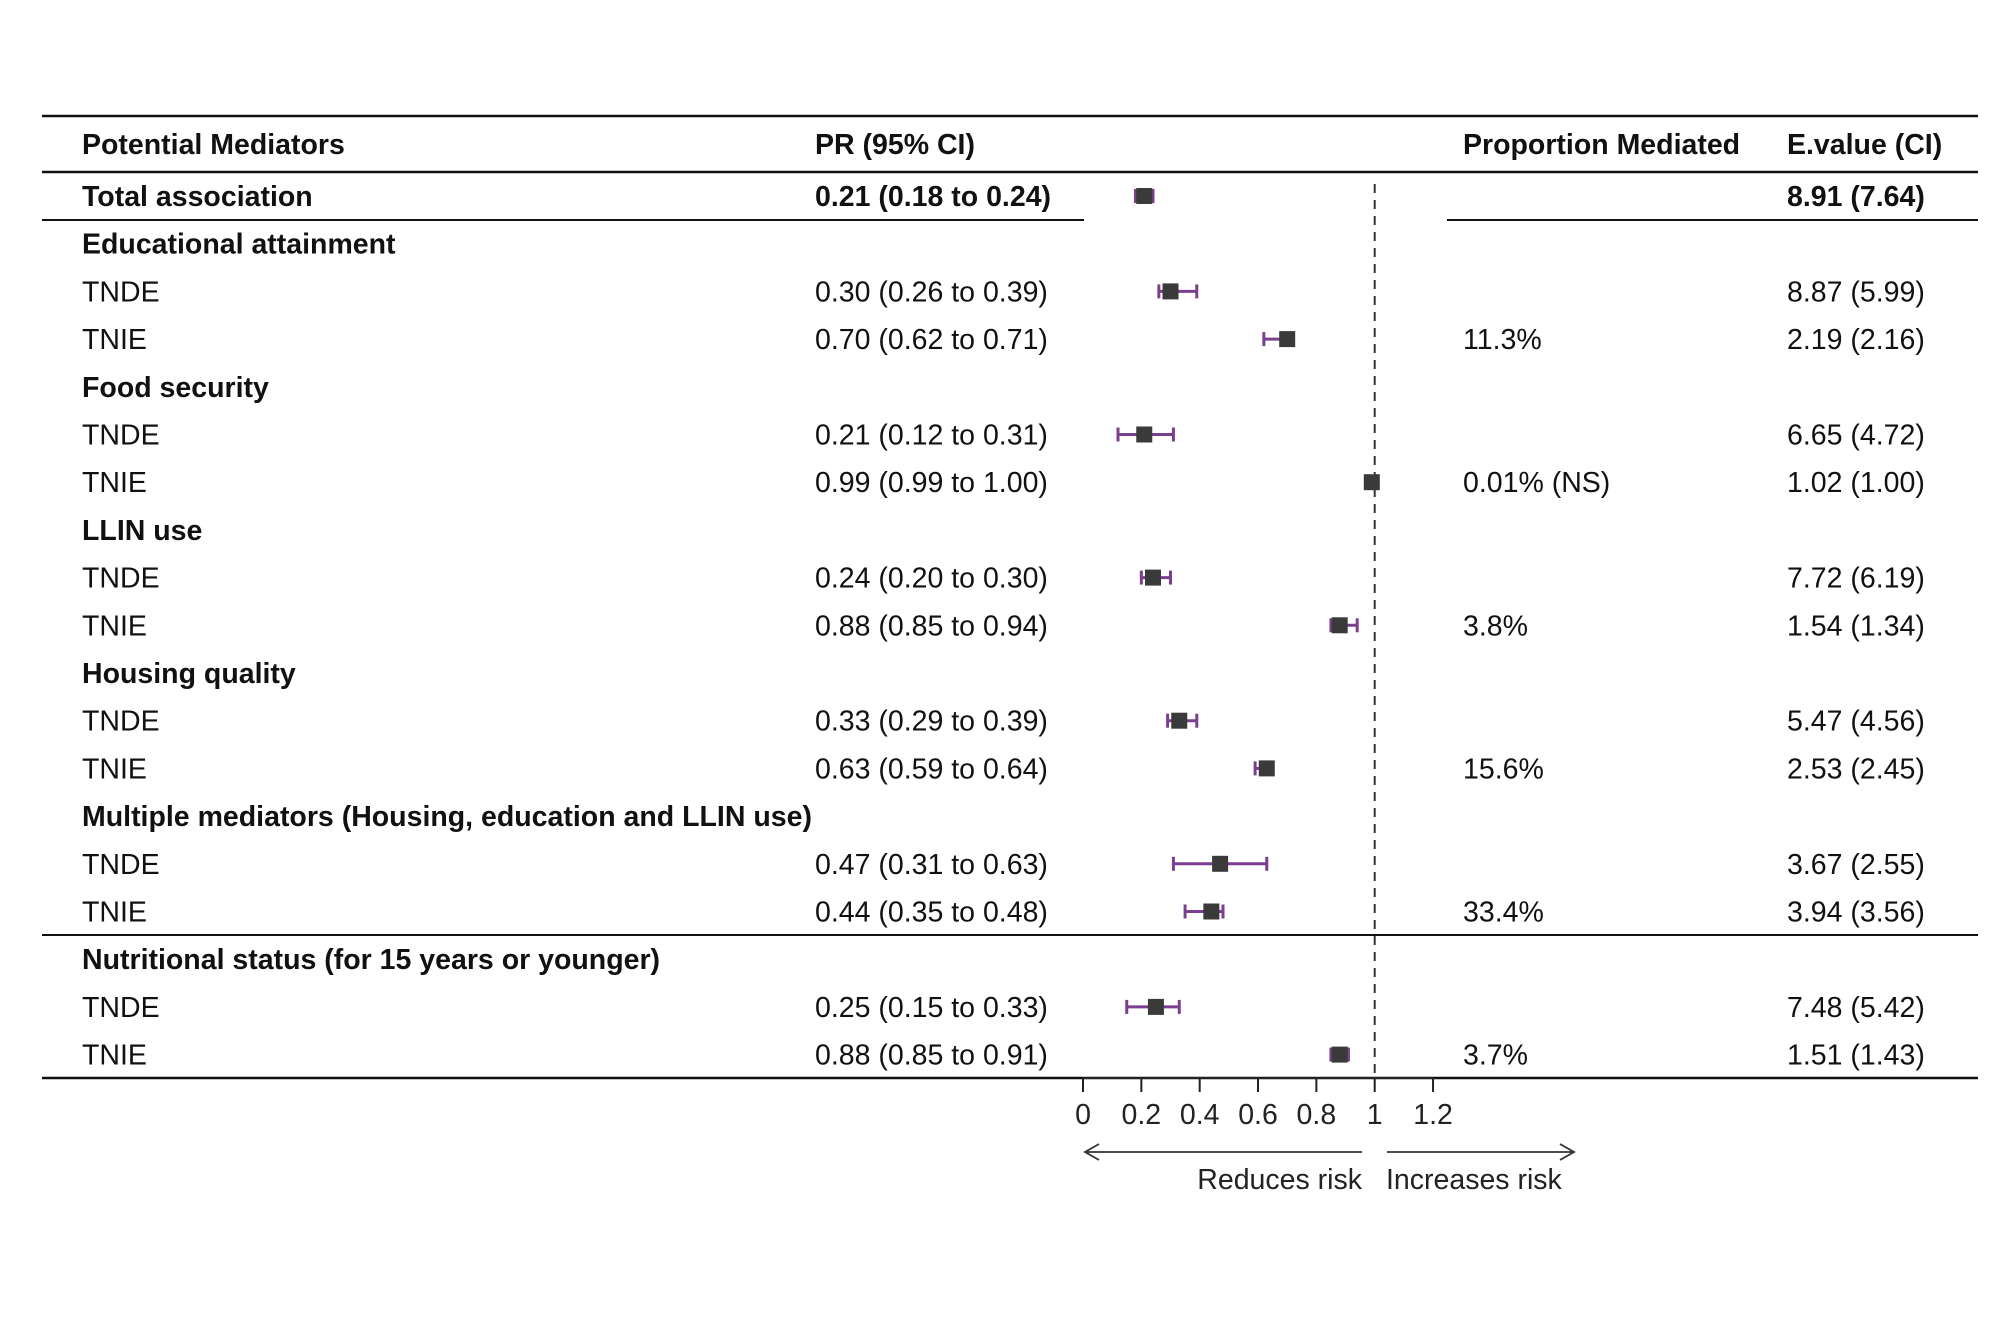 This screenshot has width=2008, height=1323. I want to click on x-axis: 0 0.2 0.4 0.6 0.8 1 1.2, so click(1264, 1104).